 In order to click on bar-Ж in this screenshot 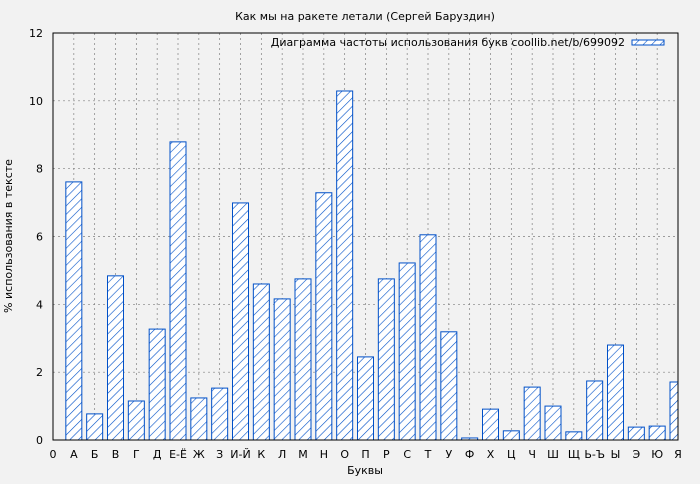, I will do `click(199, 418)`.